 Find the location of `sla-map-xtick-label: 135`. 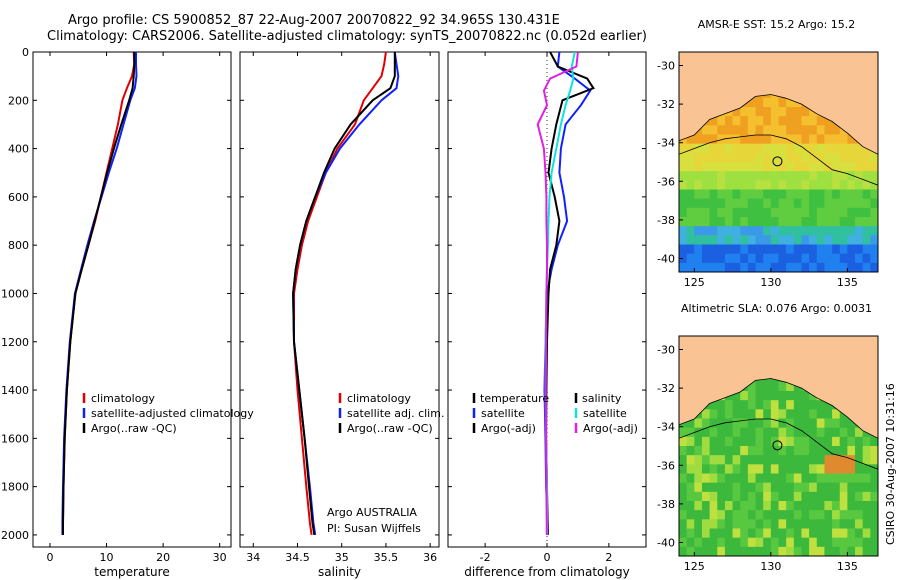

sla-map-xtick-label: 135 is located at coordinates (847, 566).